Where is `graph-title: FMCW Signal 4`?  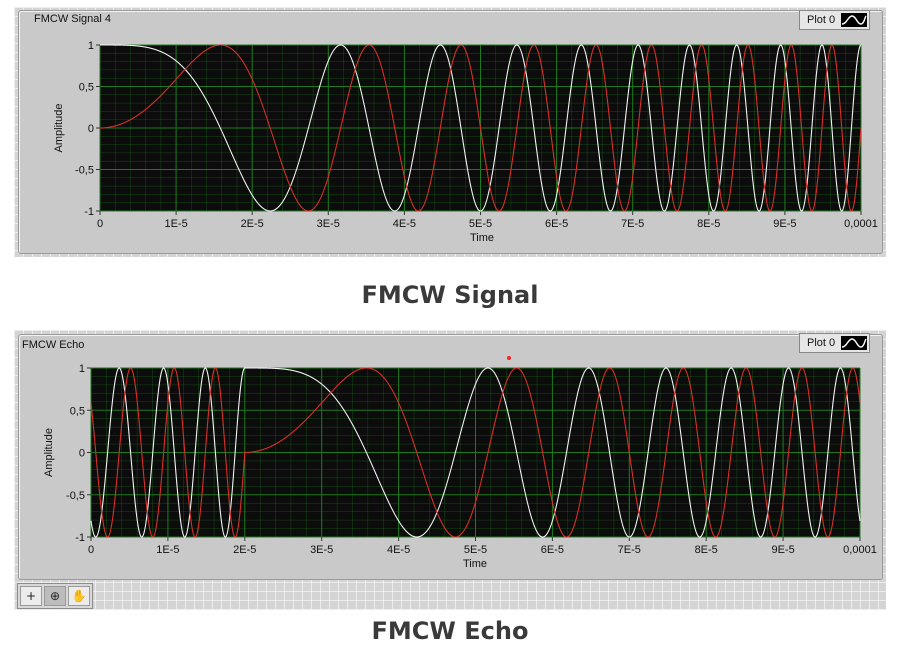 graph-title: FMCW Signal 4 is located at coordinates (73, 19).